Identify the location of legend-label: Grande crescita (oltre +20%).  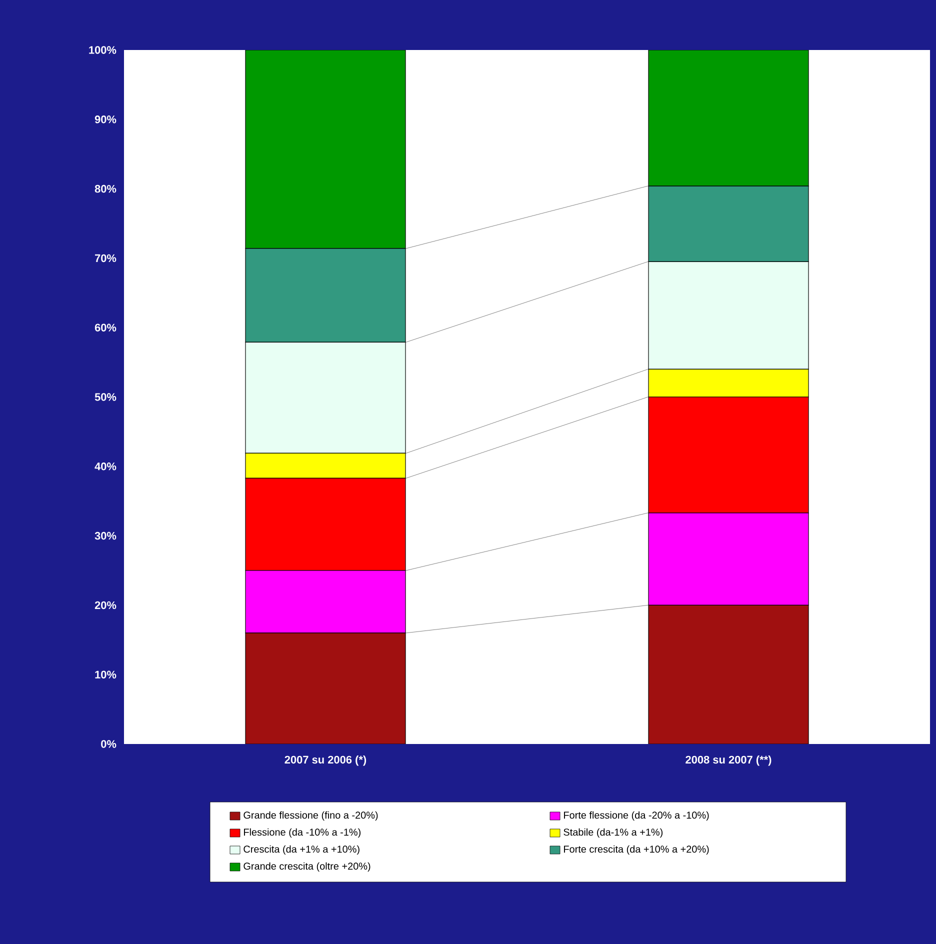
(307, 867).